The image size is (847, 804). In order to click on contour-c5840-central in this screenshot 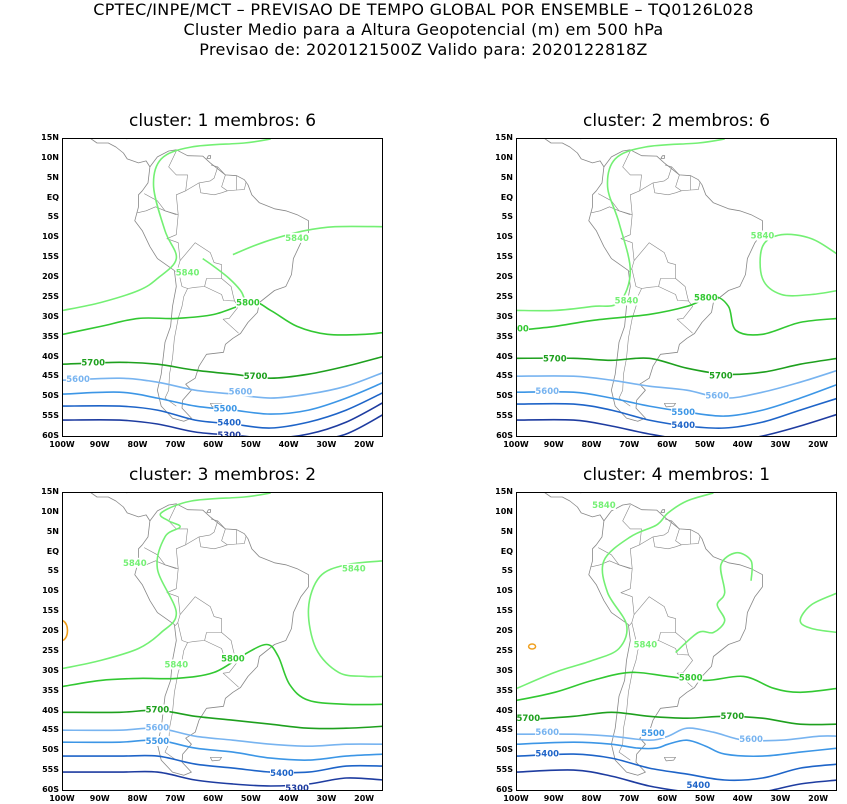, I will do `click(714, 603)`.